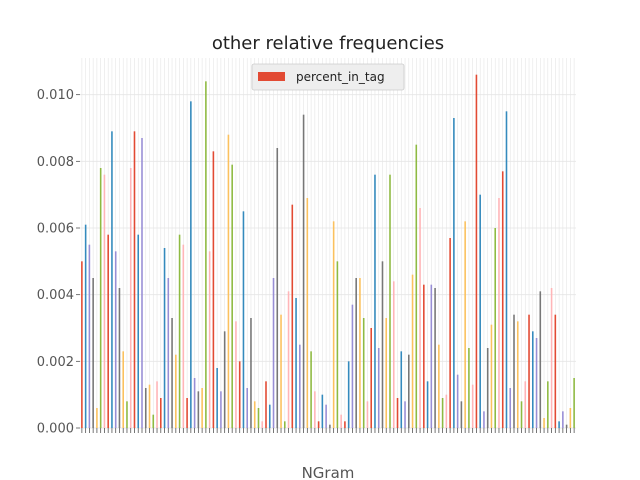  What do you see at coordinates (328, 77) in the screenshot?
I see `legend-box` at bounding box center [328, 77].